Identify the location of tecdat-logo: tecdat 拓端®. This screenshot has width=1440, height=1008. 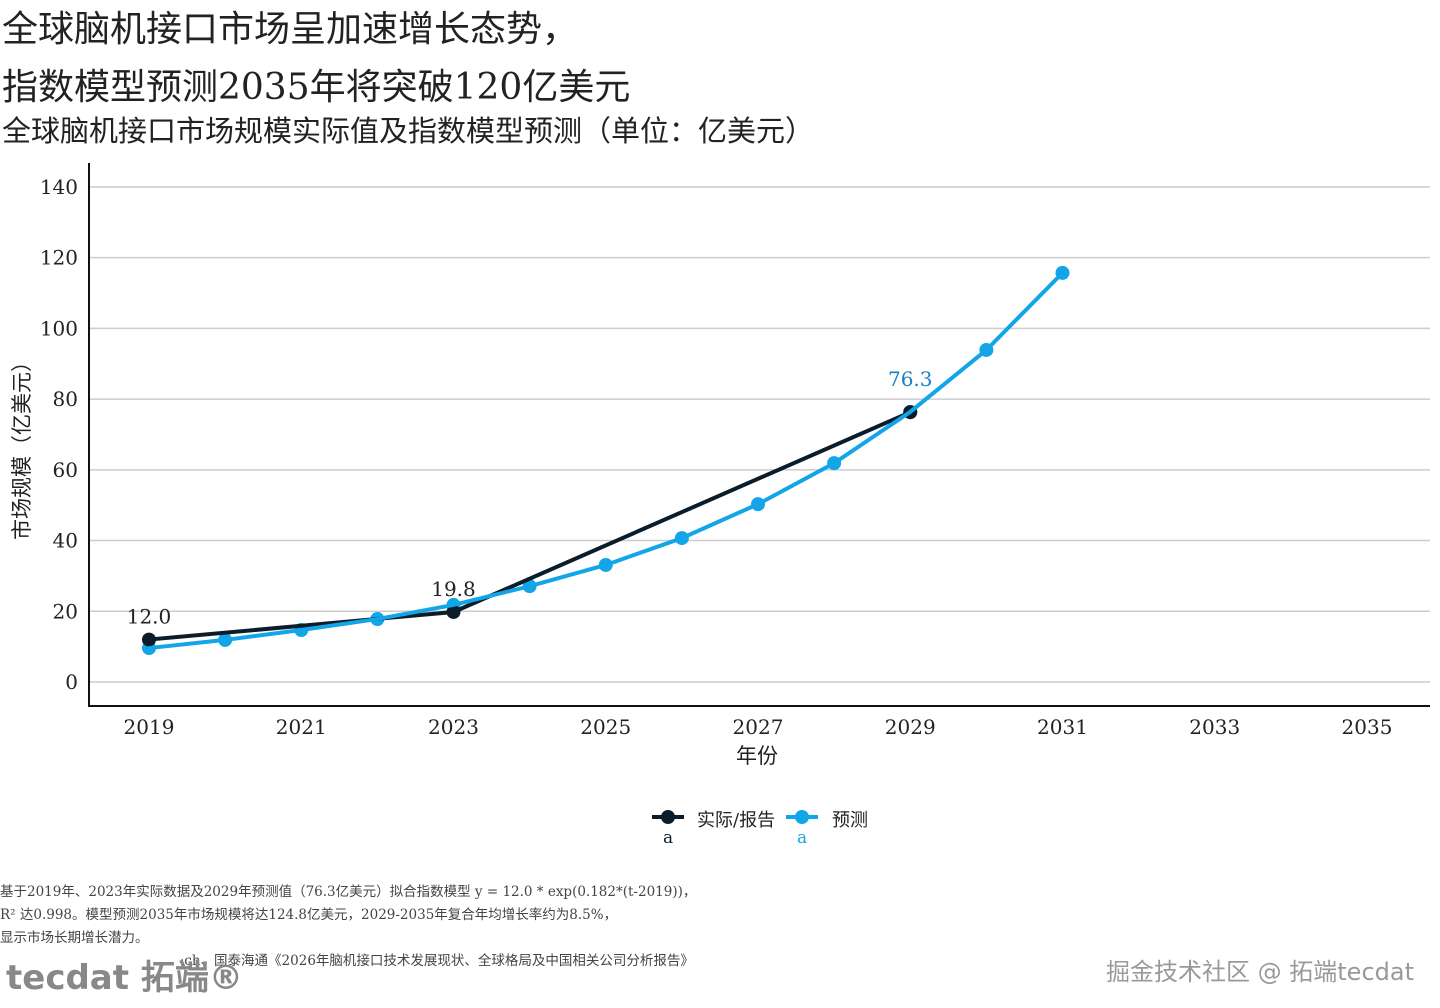
(124, 978).